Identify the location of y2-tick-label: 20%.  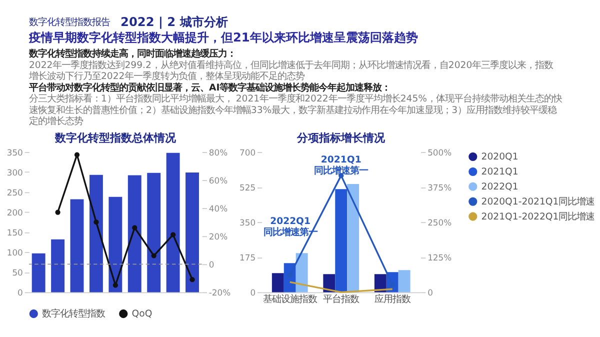
(218, 236).